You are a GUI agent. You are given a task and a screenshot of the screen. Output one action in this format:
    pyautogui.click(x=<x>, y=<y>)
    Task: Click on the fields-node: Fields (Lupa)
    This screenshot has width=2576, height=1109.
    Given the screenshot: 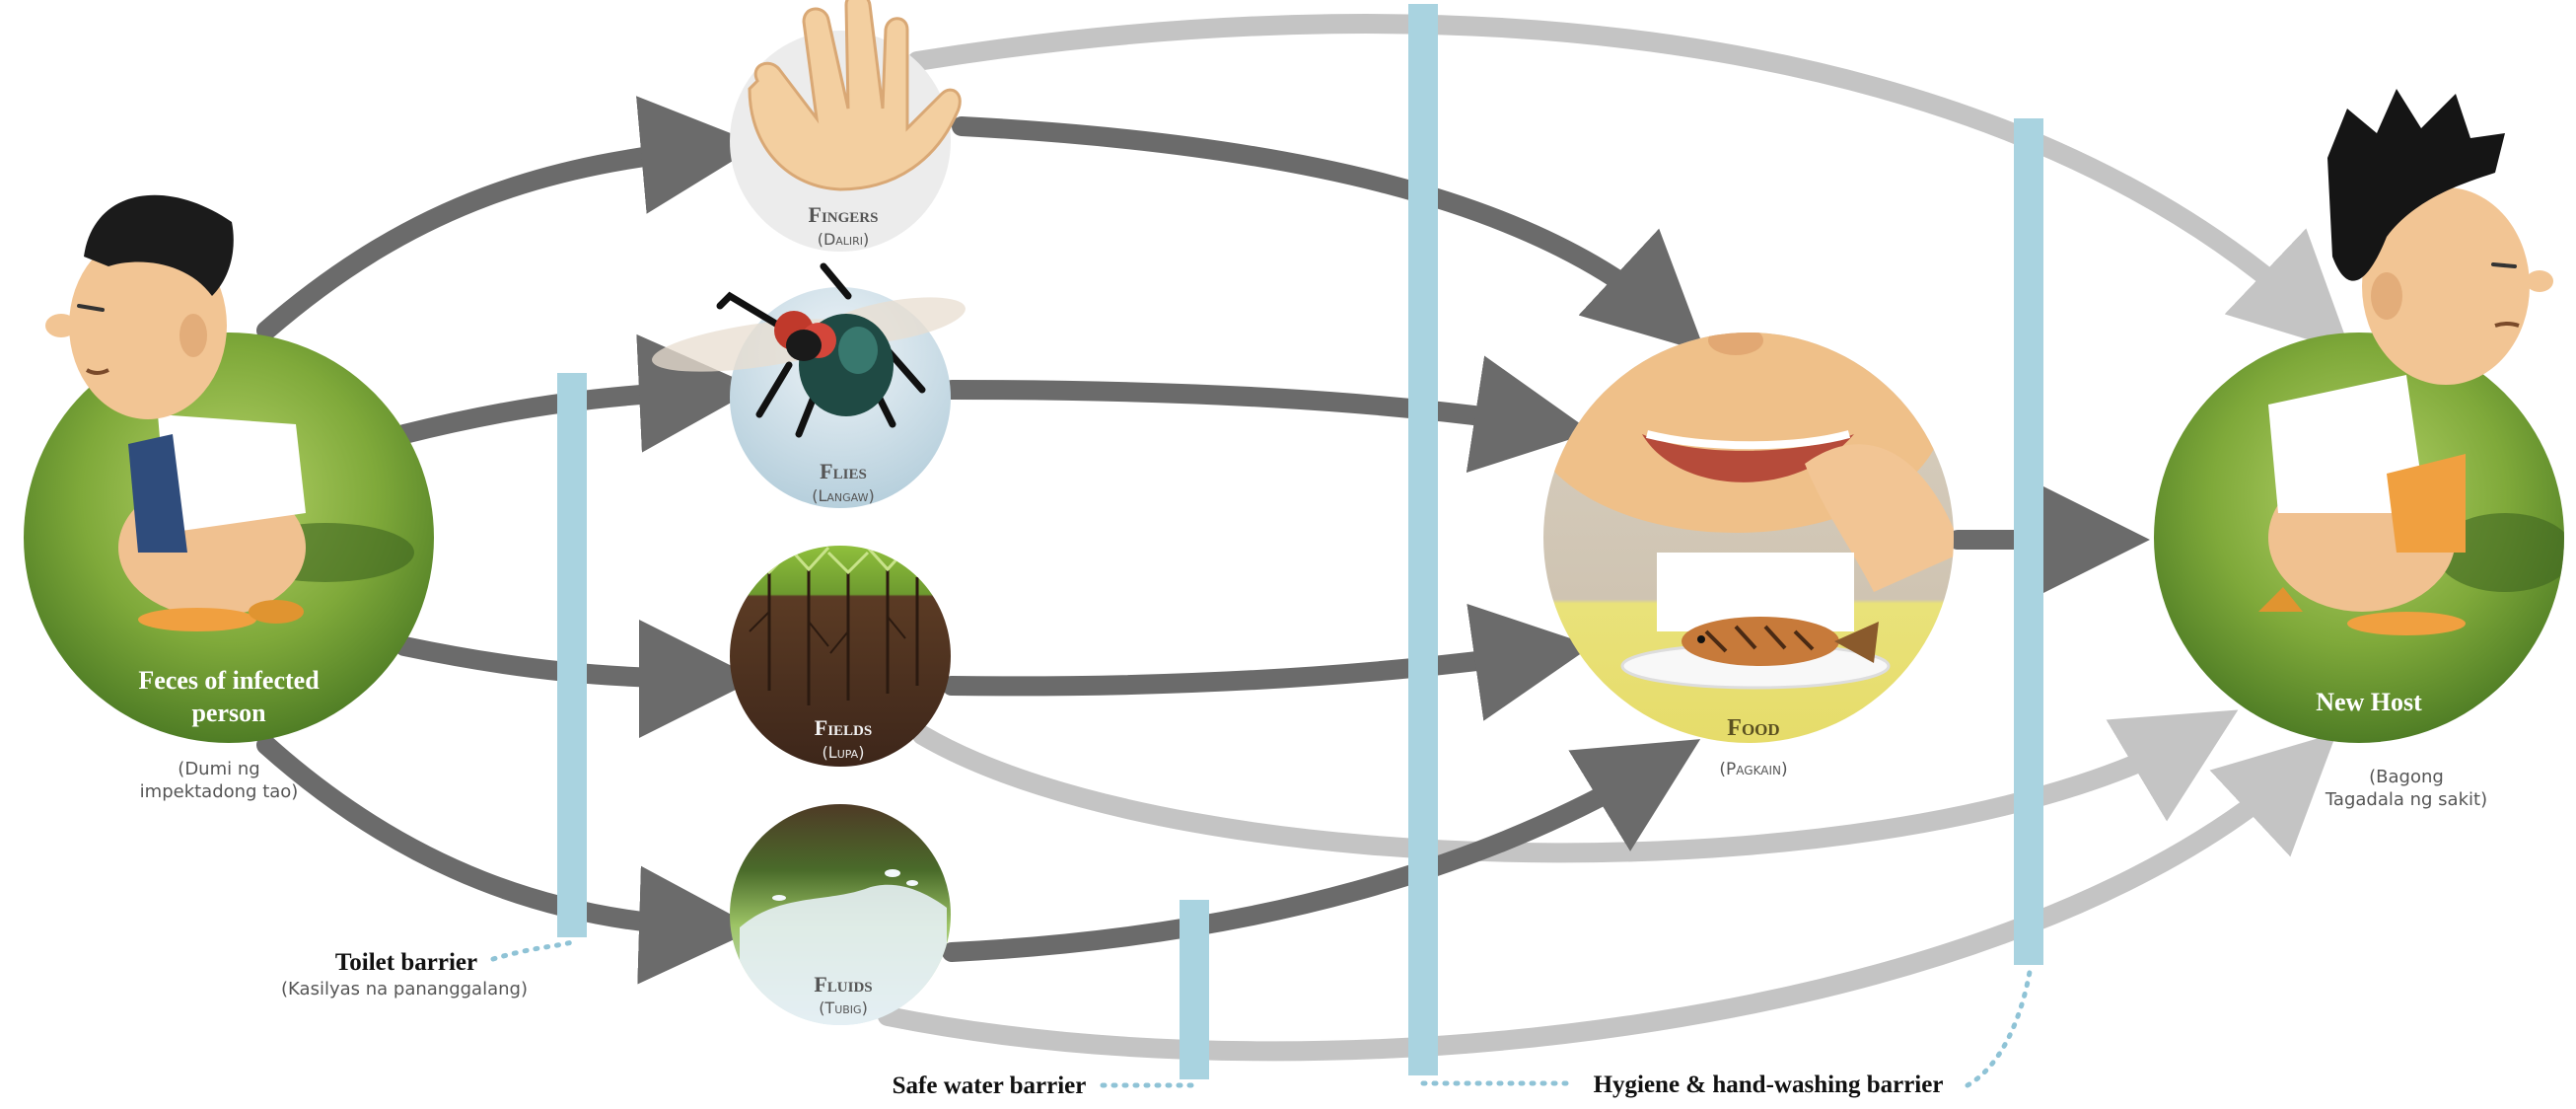 What is the action you would take?
    pyautogui.click(x=840, y=656)
    